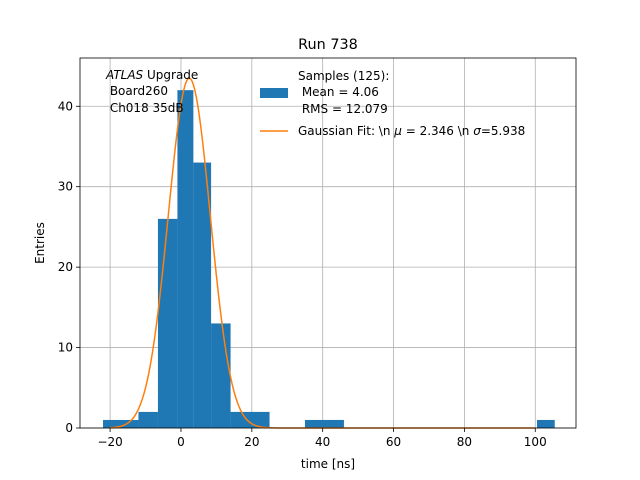 The width and height of the screenshot is (640, 480). Describe the element at coordinates (181, 442) in the screenshot. I see `x-tick-label: 0` at that location.